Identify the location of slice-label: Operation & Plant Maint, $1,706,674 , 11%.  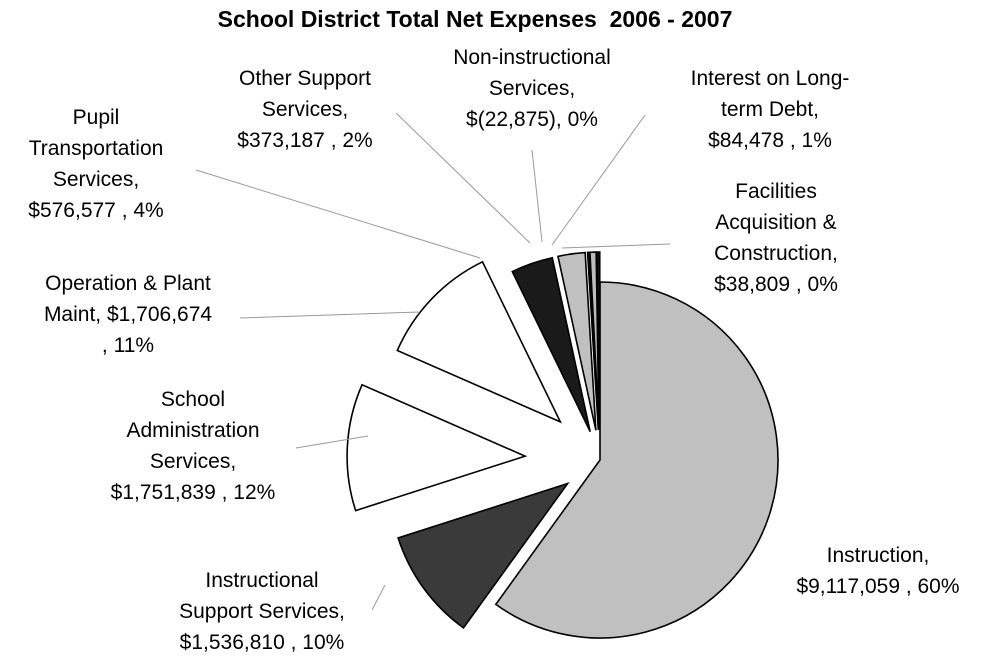
(128, 314).